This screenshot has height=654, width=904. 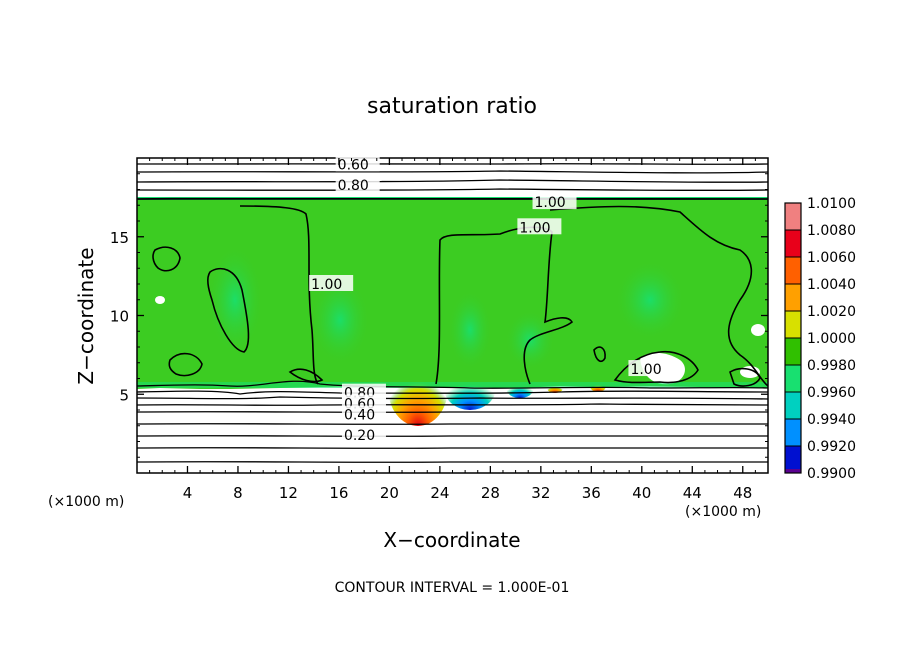 What do you see at coordinates (389, 493) in the screenshot?
I see `x-tick-label: 20` at bounding box center [389, 493].